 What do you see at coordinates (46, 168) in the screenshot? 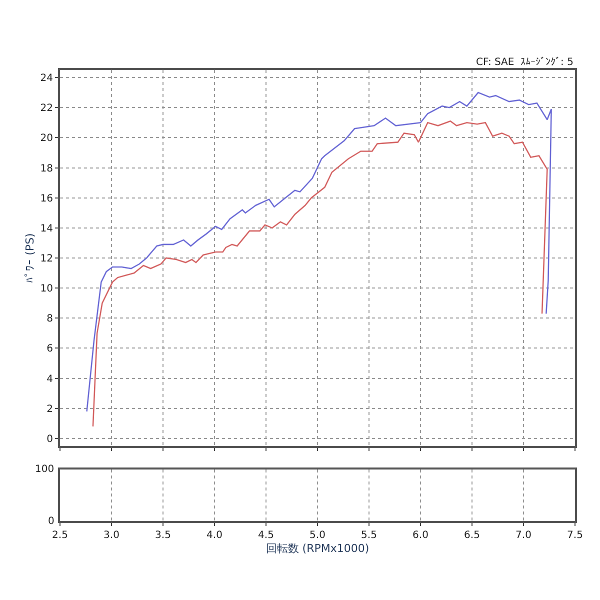
I see `y-tick-label: 18` at bounding box center [46, 168].